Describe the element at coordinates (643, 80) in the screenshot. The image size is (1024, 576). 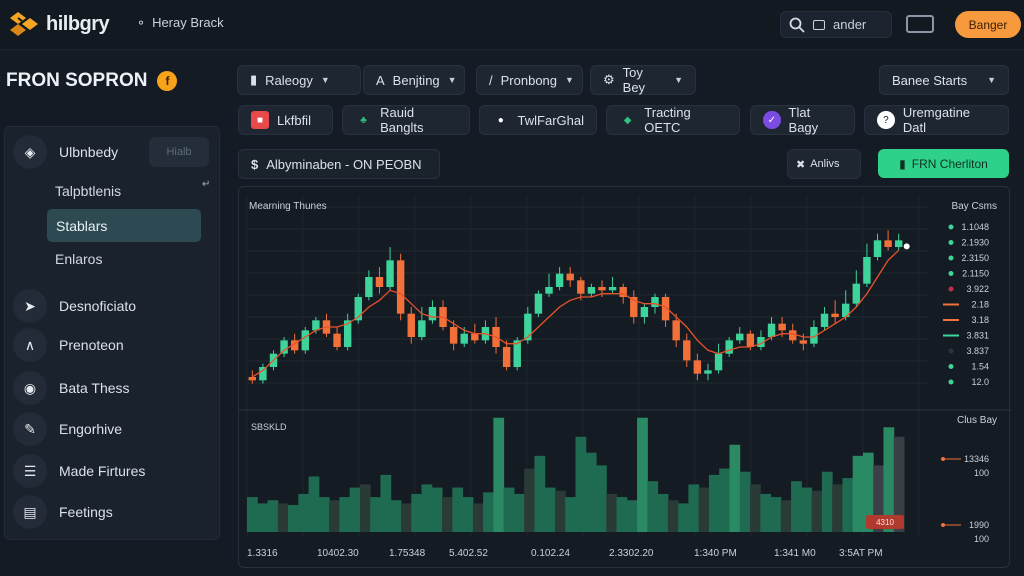
I see `filter-dropdown: ⚙ Toy Bey ▼` at that location.